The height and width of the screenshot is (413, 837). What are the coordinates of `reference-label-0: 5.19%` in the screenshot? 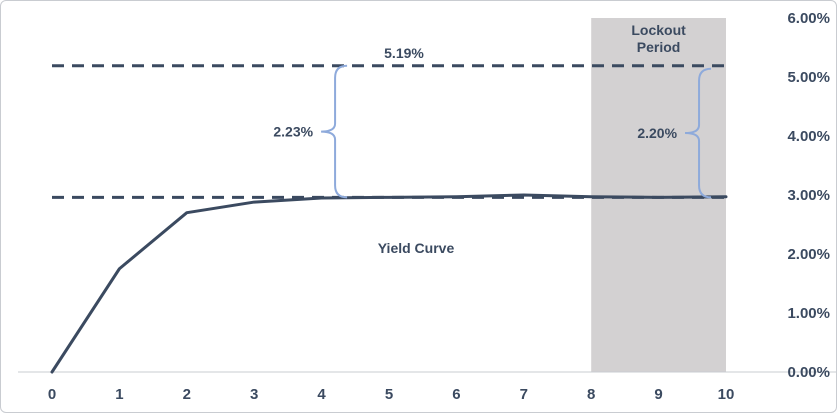 It's located at (404, 53).